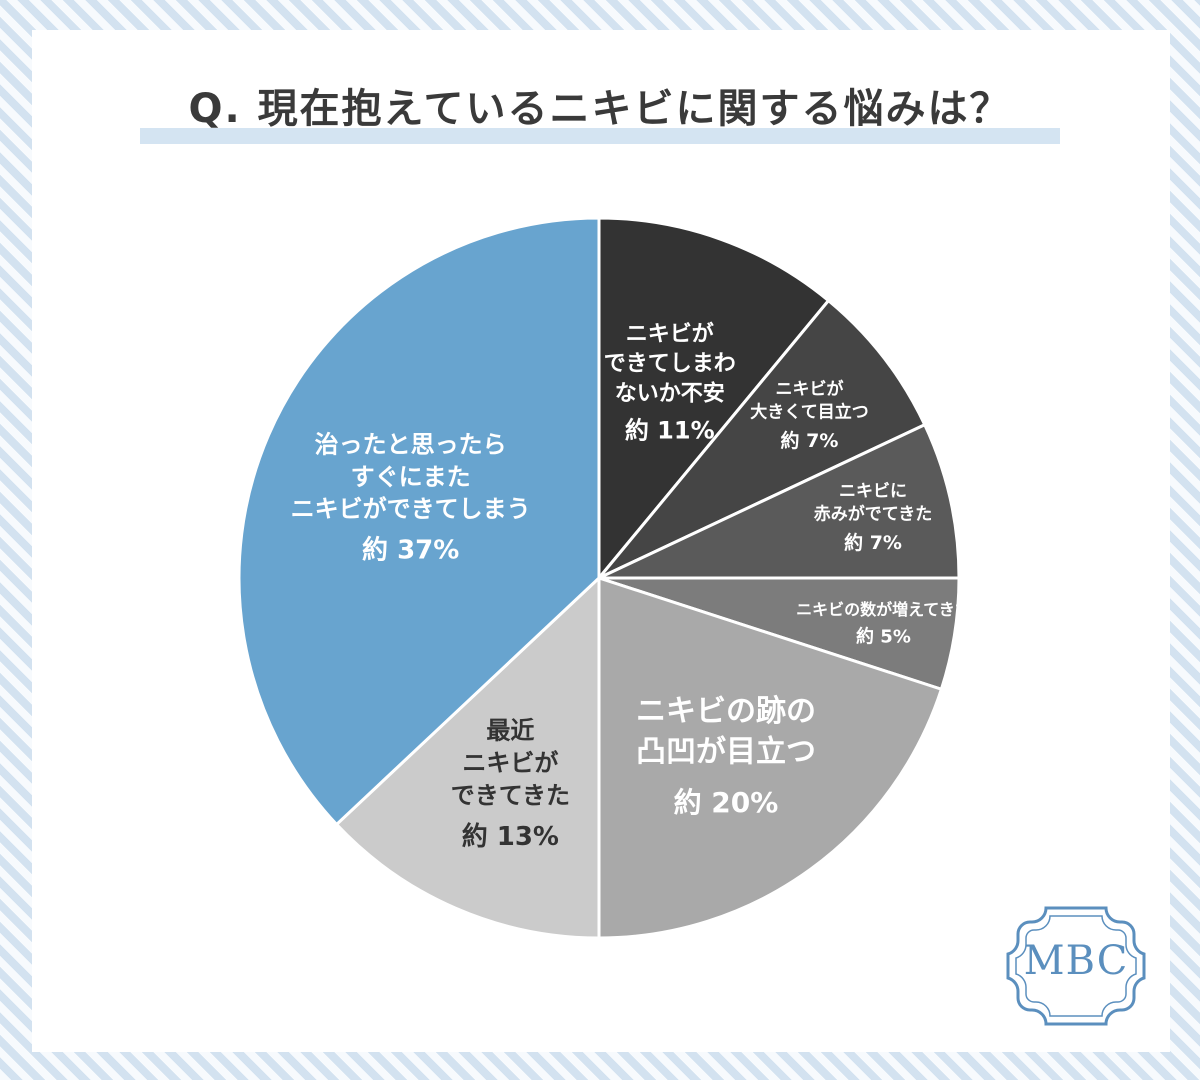  Describe the element at coordinates (809, 389) in the screenshot. I see `slice-label-2-line-1: ニキビが` at that location.